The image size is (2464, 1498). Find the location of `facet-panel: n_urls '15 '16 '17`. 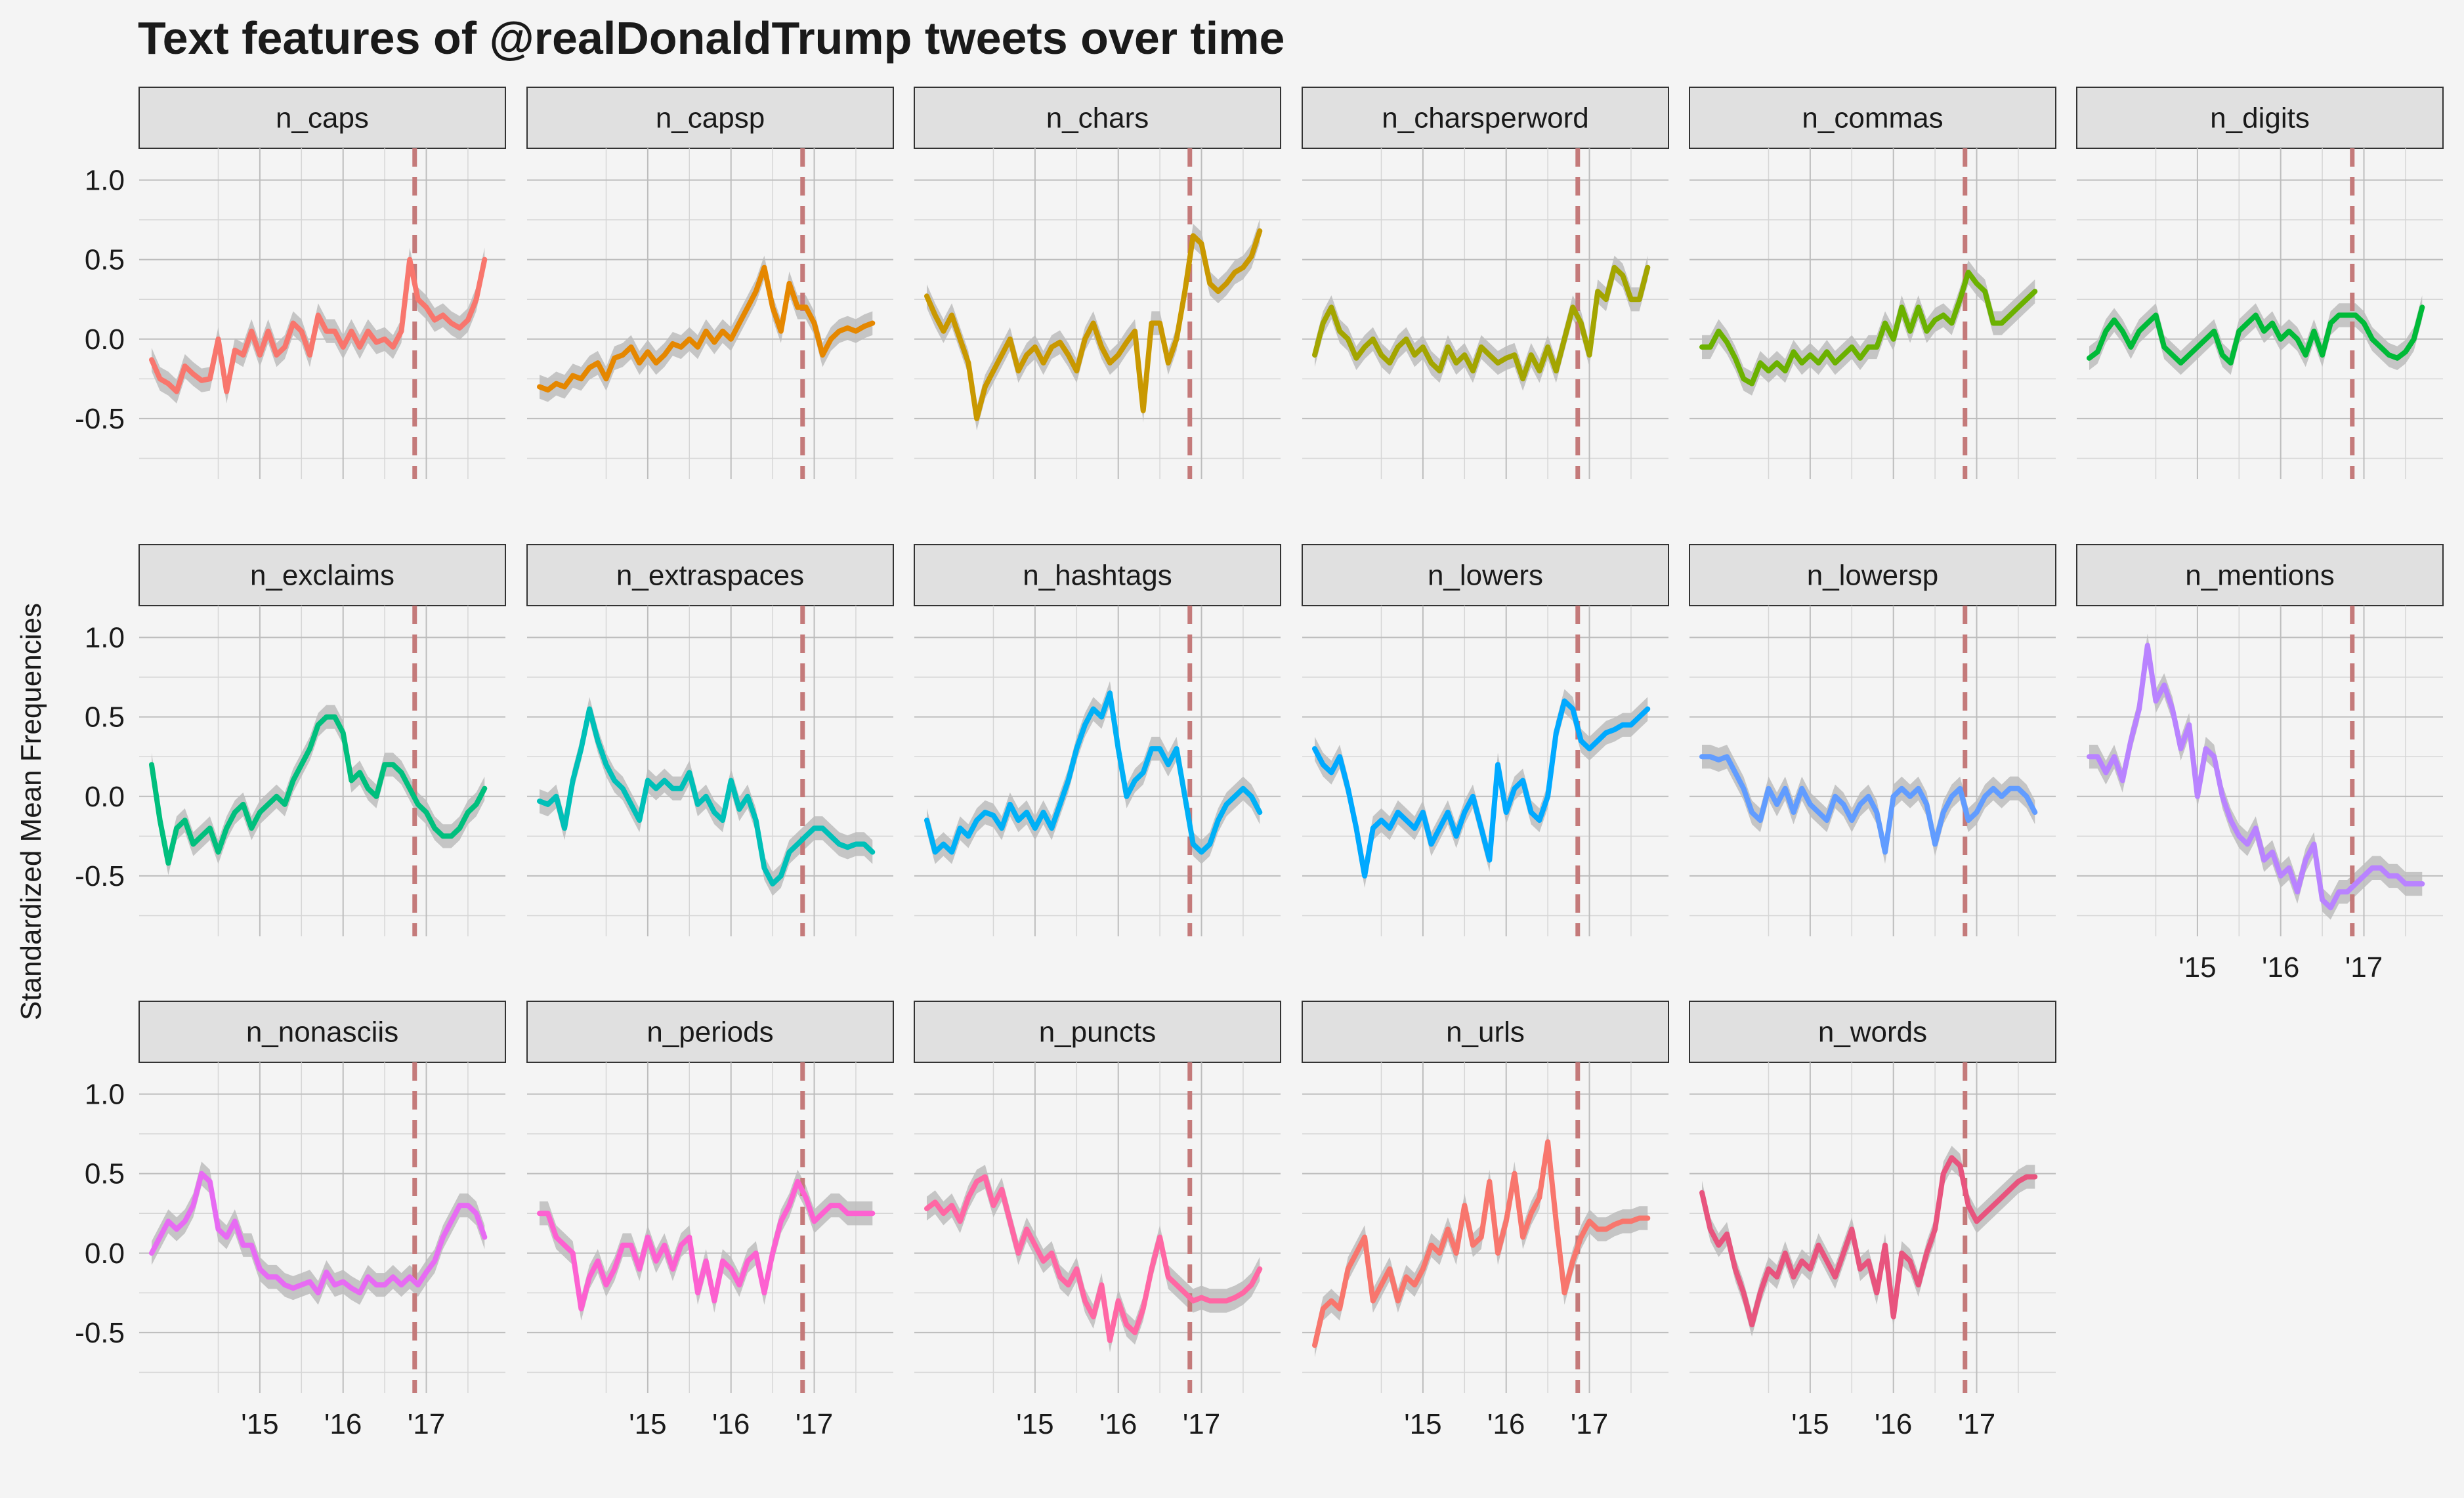

facet-panel: n_urls '15 '16 '17 is located at coordinates (1485, 1220).